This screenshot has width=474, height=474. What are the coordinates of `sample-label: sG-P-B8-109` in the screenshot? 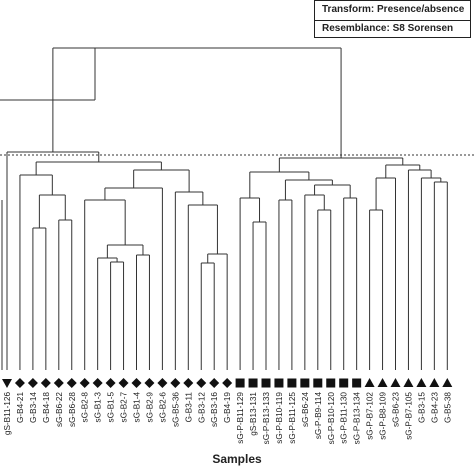 It's located at (383, 416).